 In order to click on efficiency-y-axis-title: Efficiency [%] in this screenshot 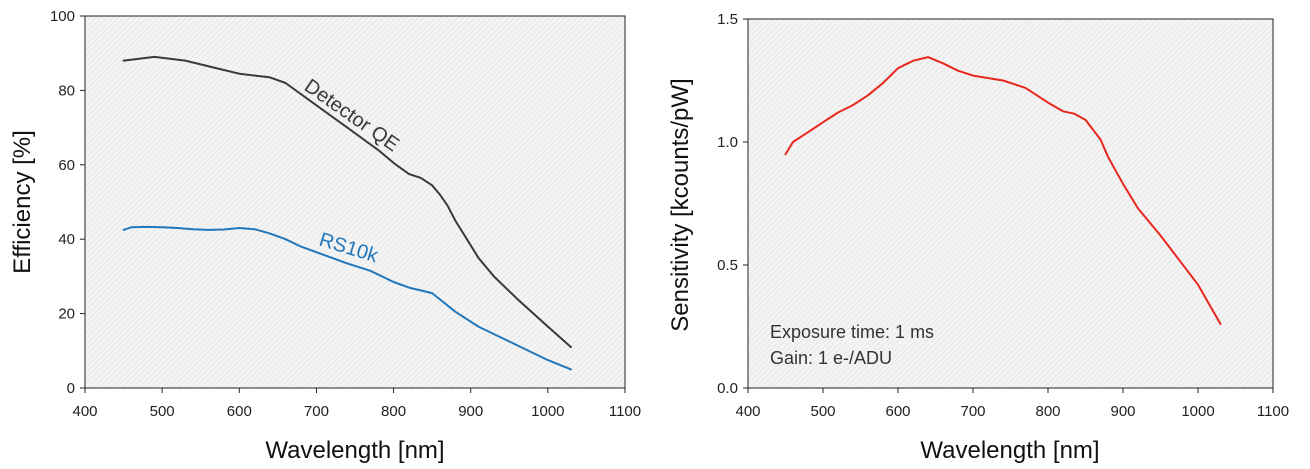, I will do `click(22, 202)`.